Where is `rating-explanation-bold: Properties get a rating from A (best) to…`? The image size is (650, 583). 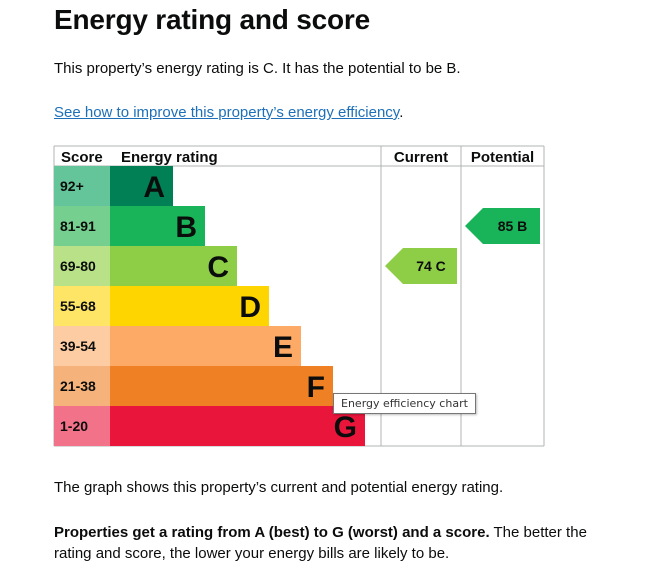 rating-explanation-bold: Properties get a rating from A (best) to… is located at coordinates (272, 532).